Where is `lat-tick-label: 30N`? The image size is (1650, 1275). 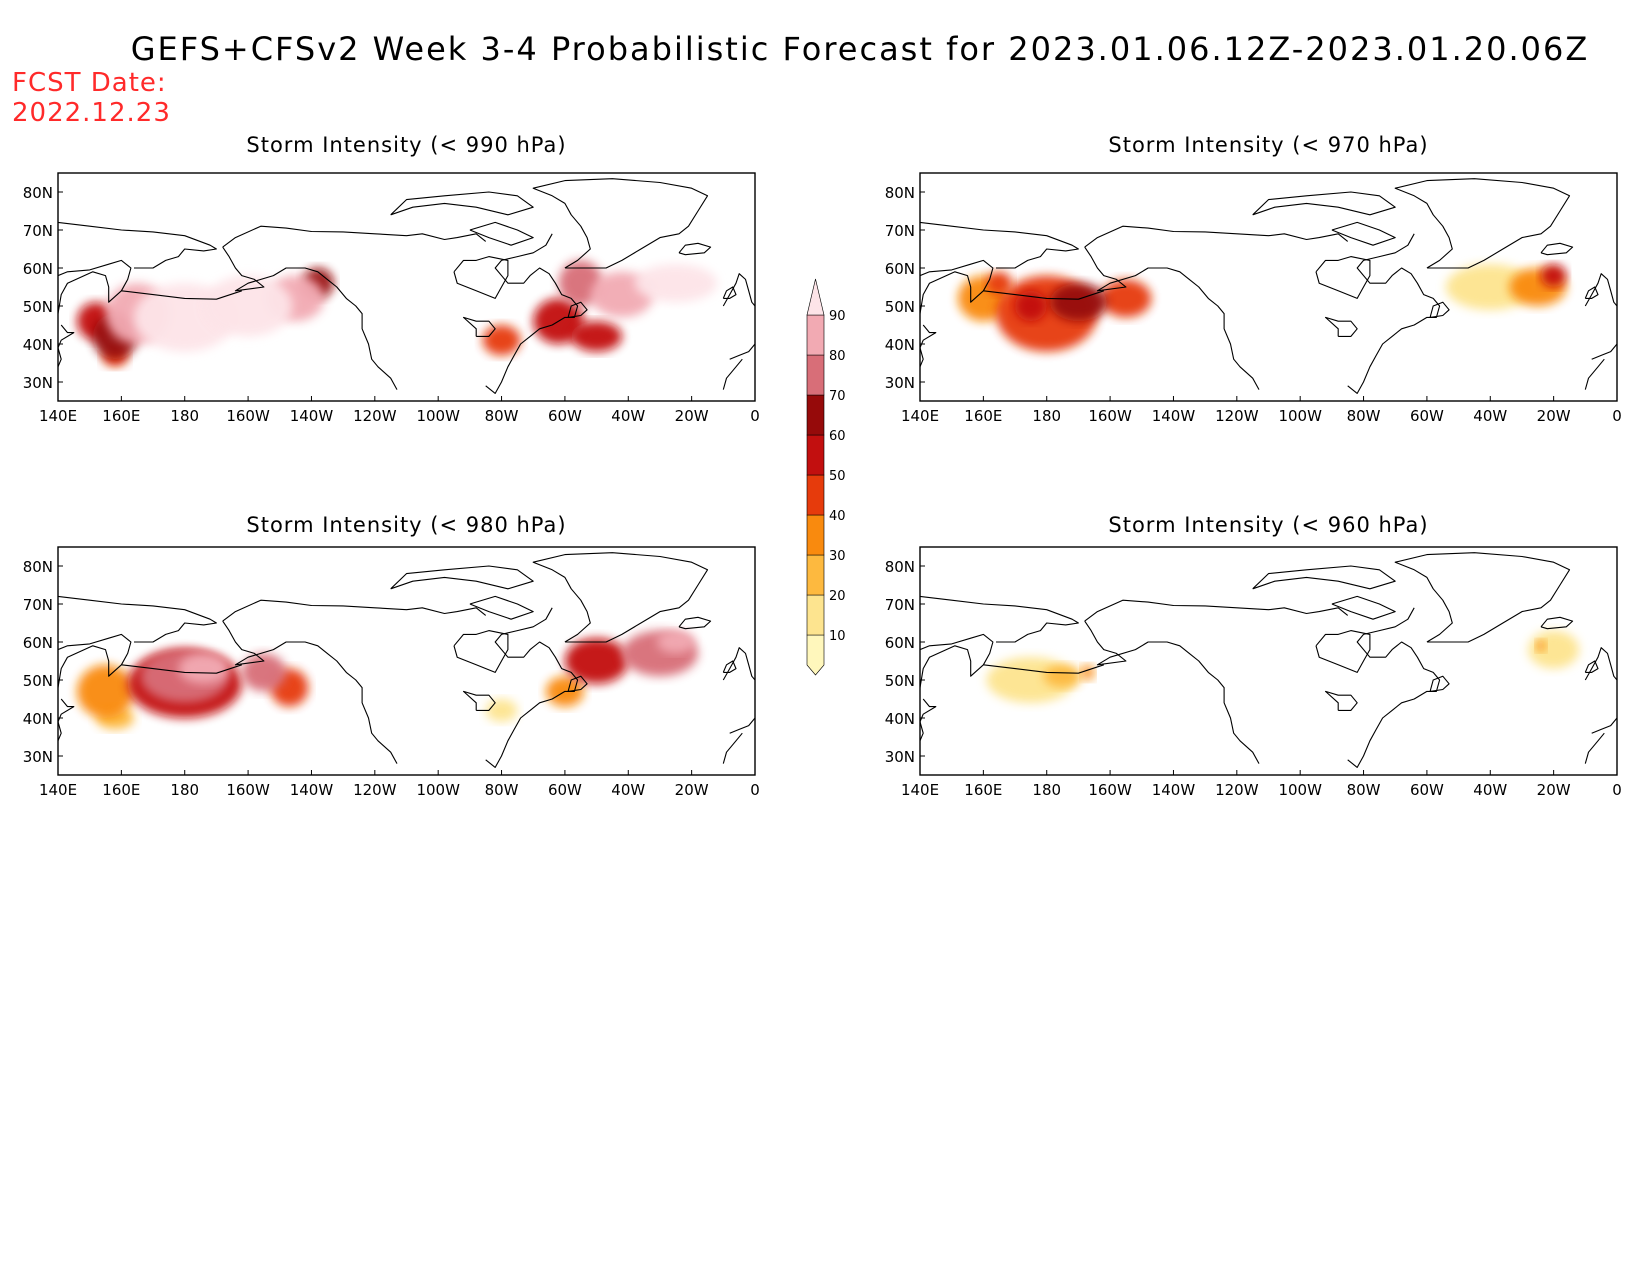
lat-tick-label: 30N is located at coordinates (38, 757).